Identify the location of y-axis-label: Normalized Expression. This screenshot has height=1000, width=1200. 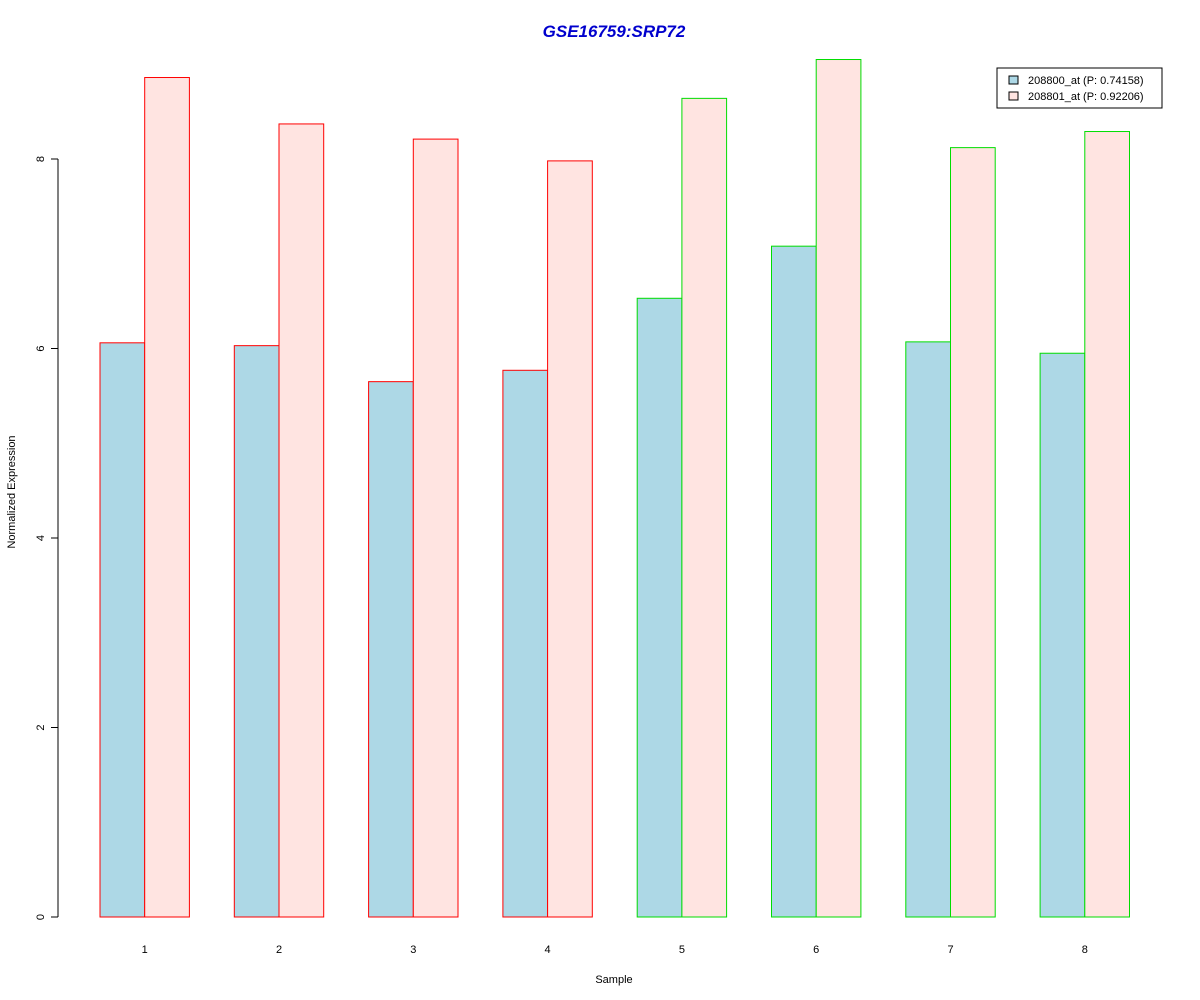
(12, 491).